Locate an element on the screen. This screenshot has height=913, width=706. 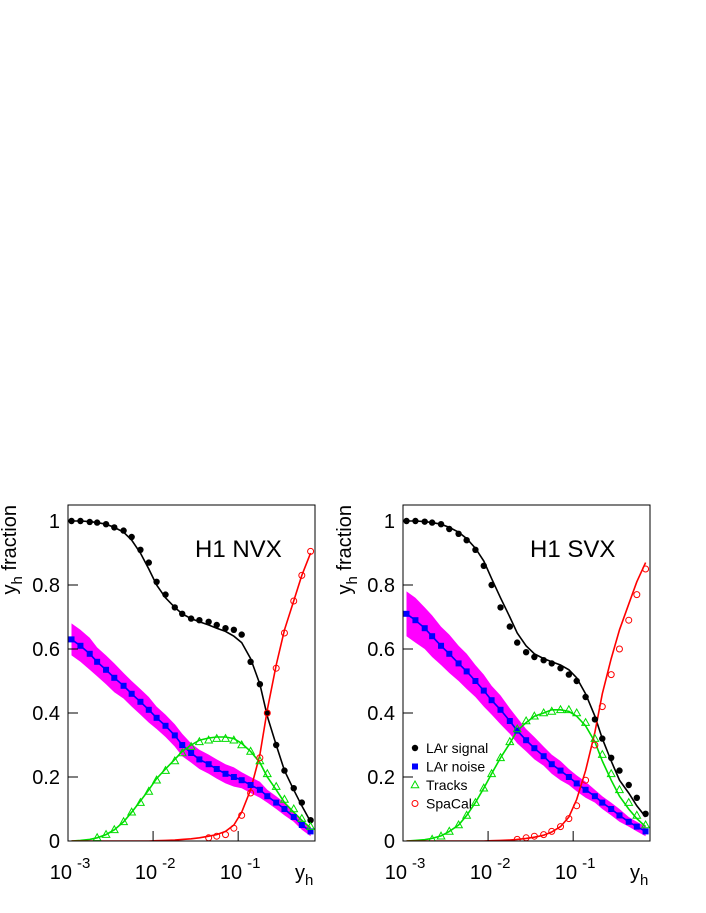
y-tick-label: 0.8 is located at coordinates (46, 586).